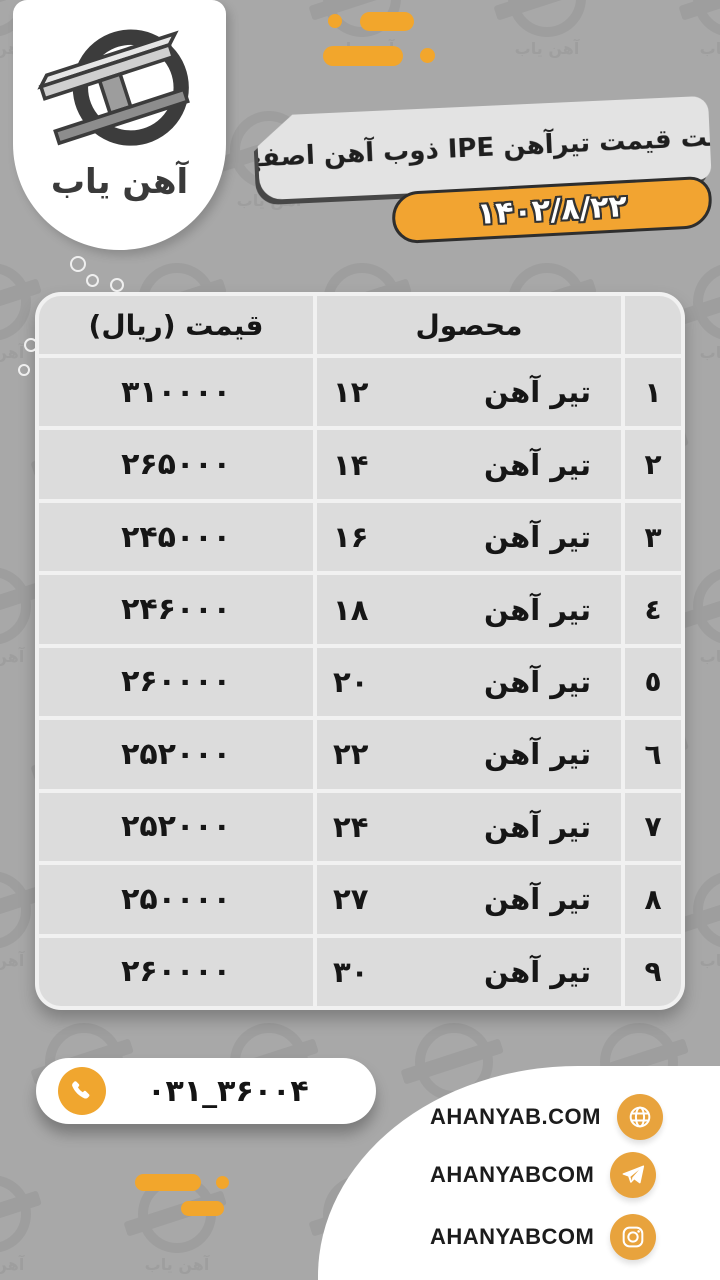 The width and height of the screenshot is (720, 1280). What do you see at coordinates (469, 971) in the screenshot?
I see `product-cell: تیر آهن ۳۰` at bounding box center [469, 971].